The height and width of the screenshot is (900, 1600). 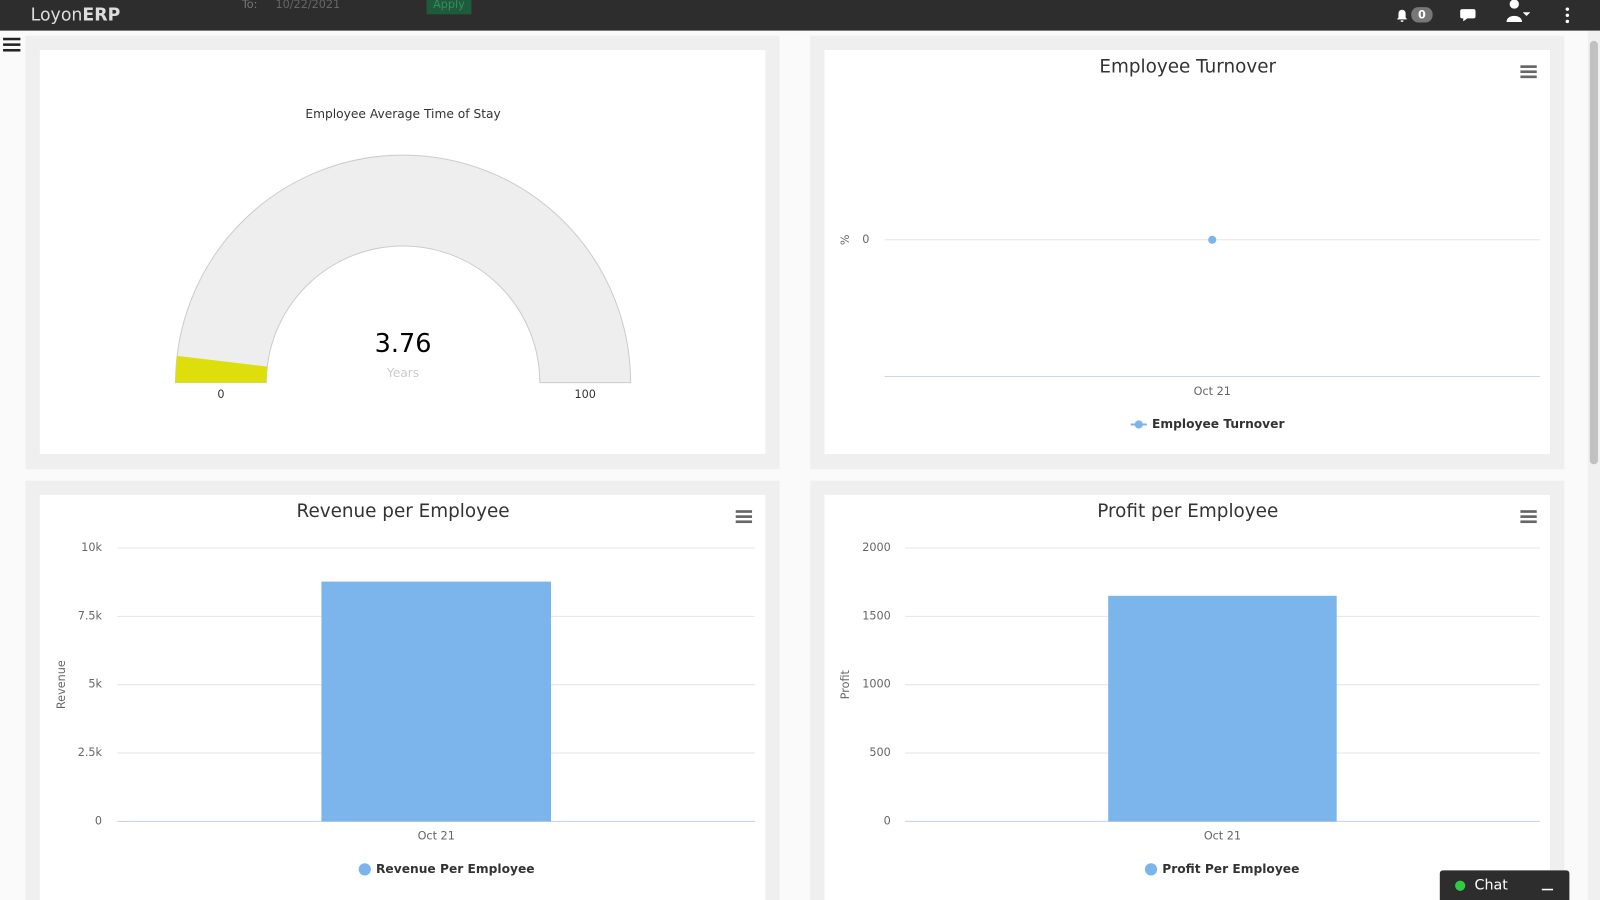 What do you see at coordinates (403, 344) in the screenshot?
I see `gauge-value-label: 3.76` at bounding box center [403, 344].